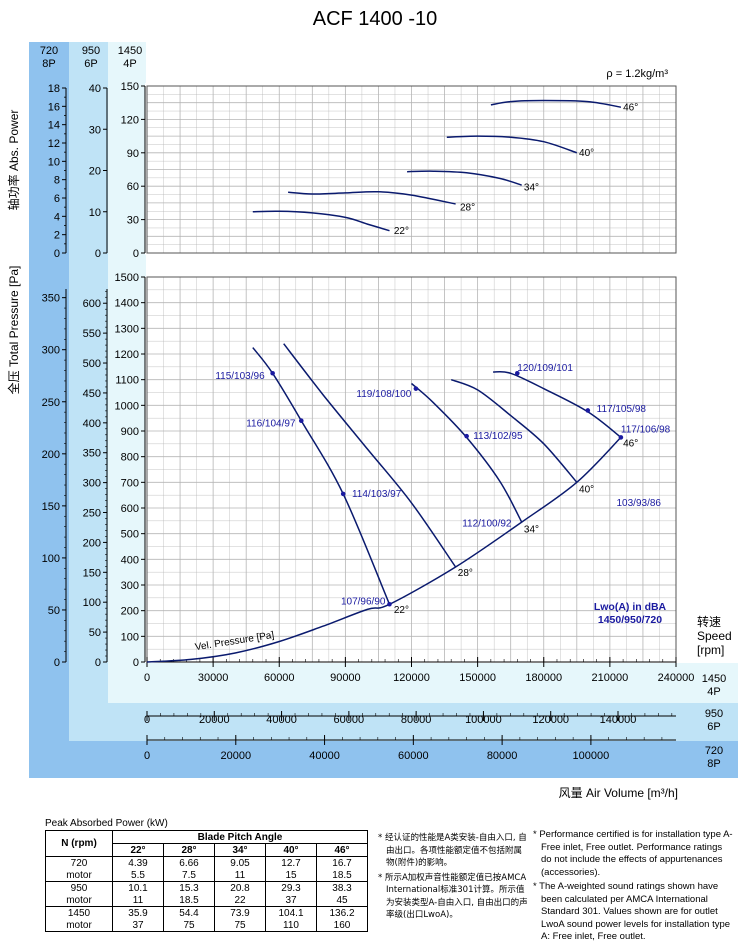 This screenshot has height=946, width=750. What do you see at coordinates (413, 756) in the screenshot?
I see `xaxis-720-tick-label: 60000` at bounding box center [413, 756].